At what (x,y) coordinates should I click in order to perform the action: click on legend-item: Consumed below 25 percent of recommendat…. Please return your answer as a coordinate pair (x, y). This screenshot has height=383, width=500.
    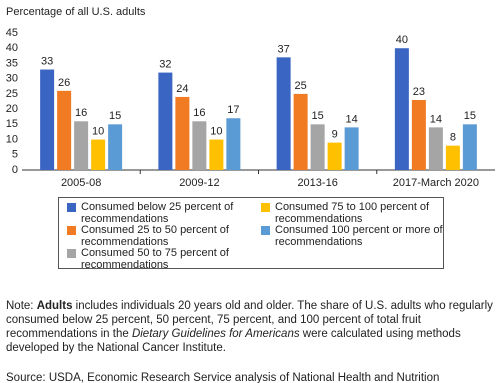
    Looking at the image, I should click on (161, 213).